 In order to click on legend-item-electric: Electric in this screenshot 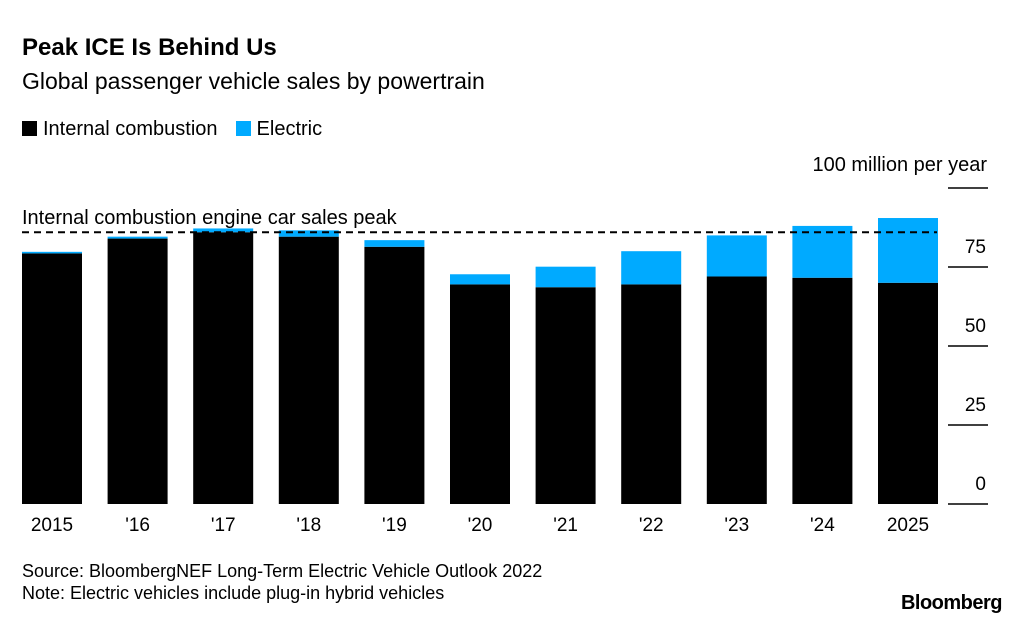, I will do `click(279, 129)`.